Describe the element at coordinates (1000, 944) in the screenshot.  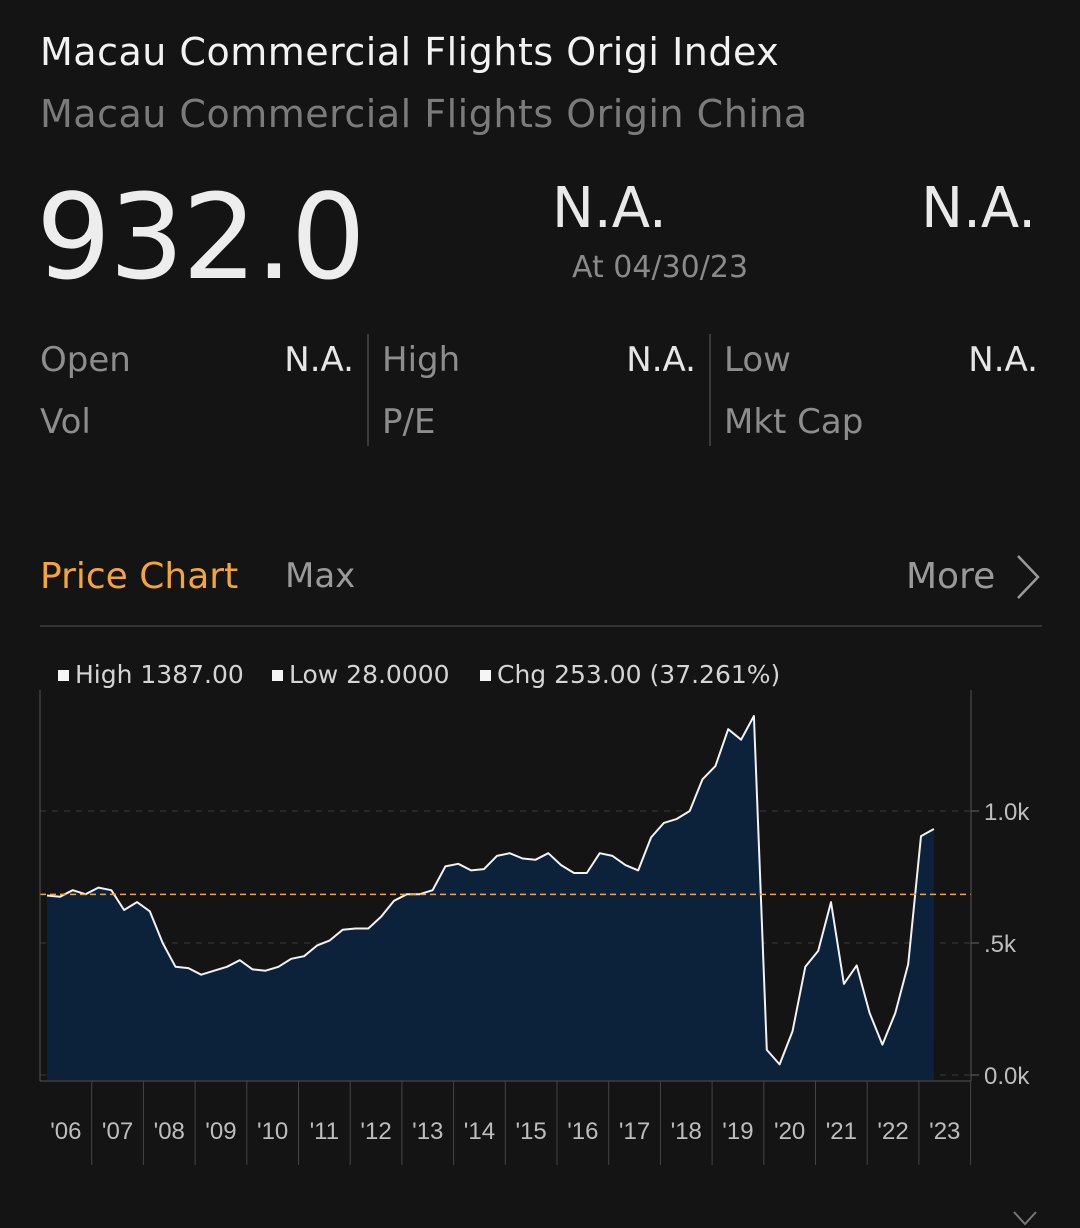
I see `y-tick-label: .5k` at that location.